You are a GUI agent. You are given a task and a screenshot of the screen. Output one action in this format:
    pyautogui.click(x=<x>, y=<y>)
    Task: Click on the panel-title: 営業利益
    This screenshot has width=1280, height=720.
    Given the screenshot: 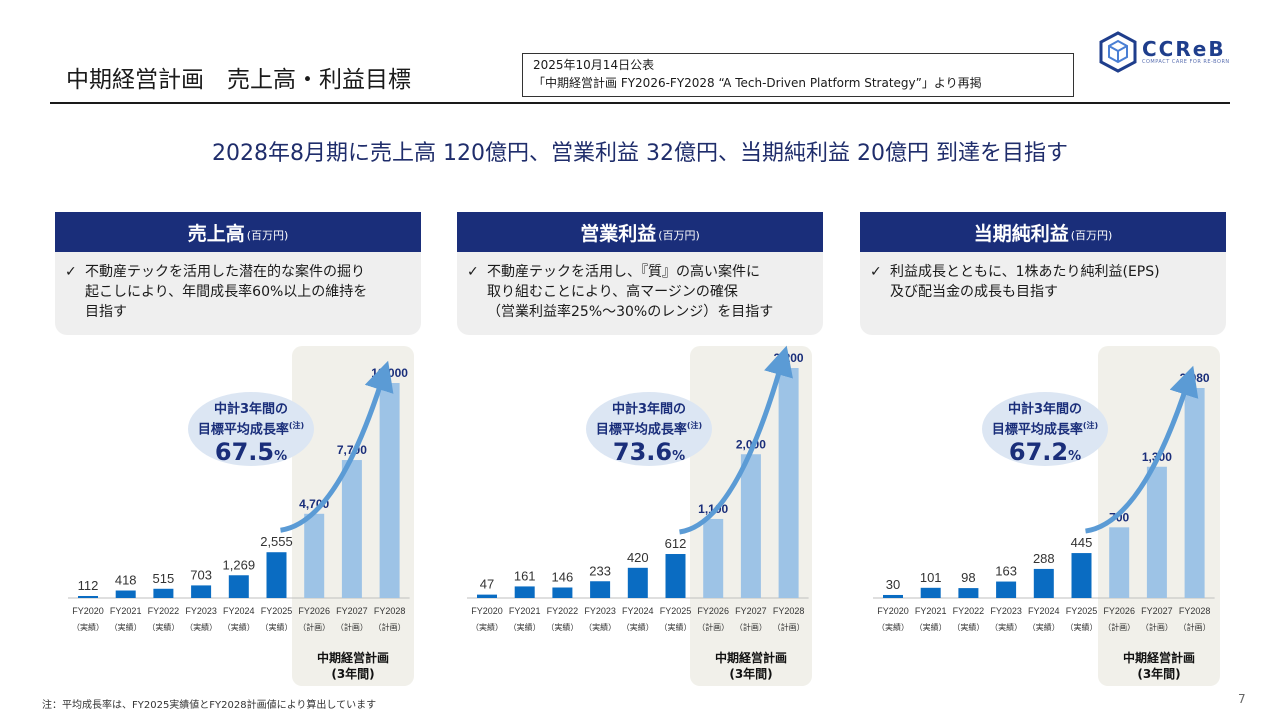 What is the action you would take?
    pyautogui.click(x=618, y=233)
    